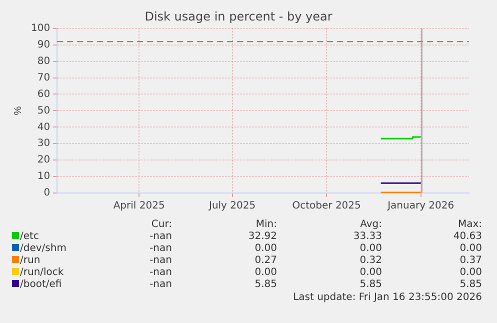  What do you see at coordinates (43, 144) in the screenshot?
I see `y-tick-label: 30` at bounding box center [43, 144].